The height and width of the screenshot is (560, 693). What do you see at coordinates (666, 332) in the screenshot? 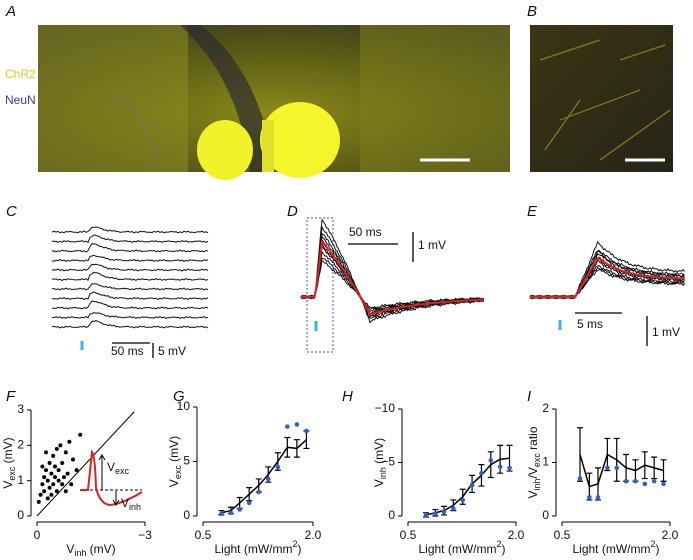
I see `scale-label: 1 mV` at bounding box center [666, 332].